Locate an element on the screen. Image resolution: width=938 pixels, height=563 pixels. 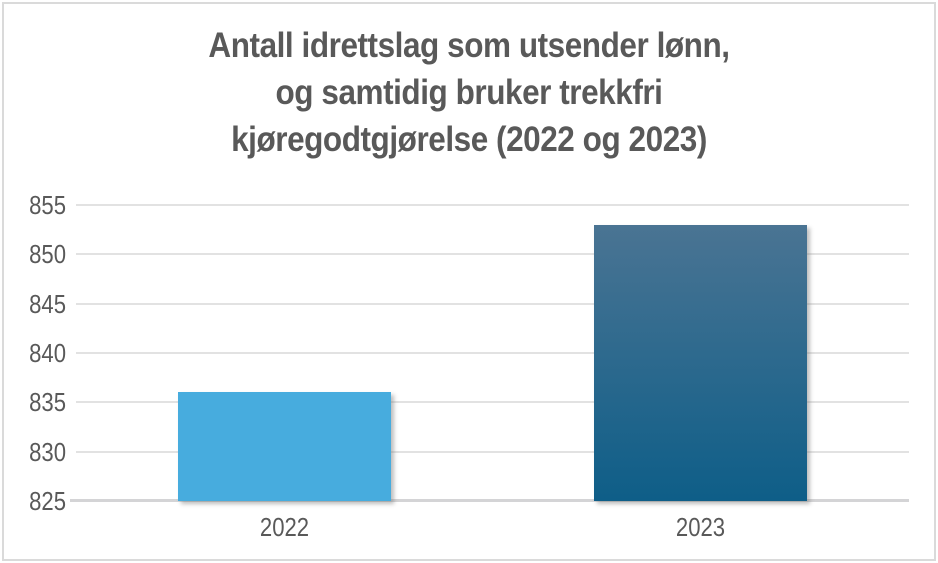
x-tick-label-2022: 2022 is located at coordinates (284, 527).